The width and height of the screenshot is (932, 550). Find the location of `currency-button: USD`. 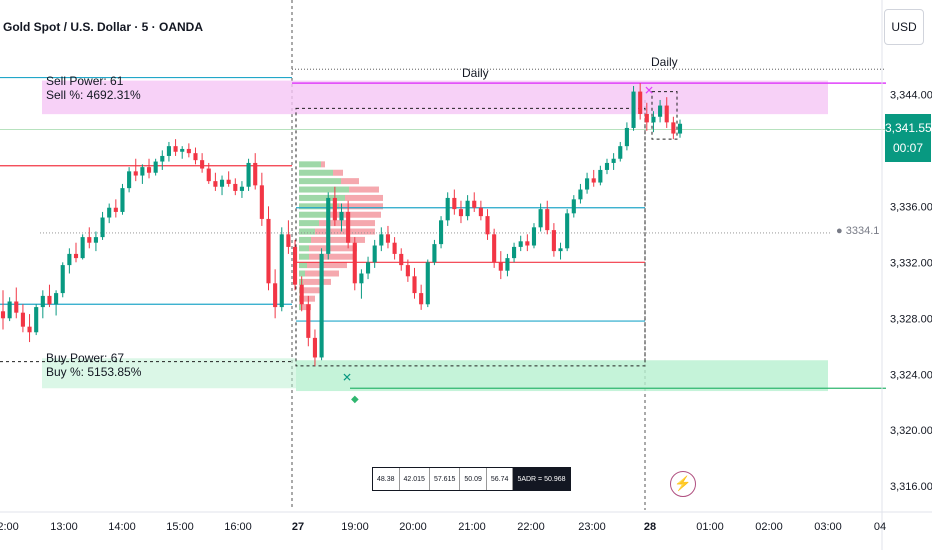

currency-button: USD is located at coordinates (904, 27).